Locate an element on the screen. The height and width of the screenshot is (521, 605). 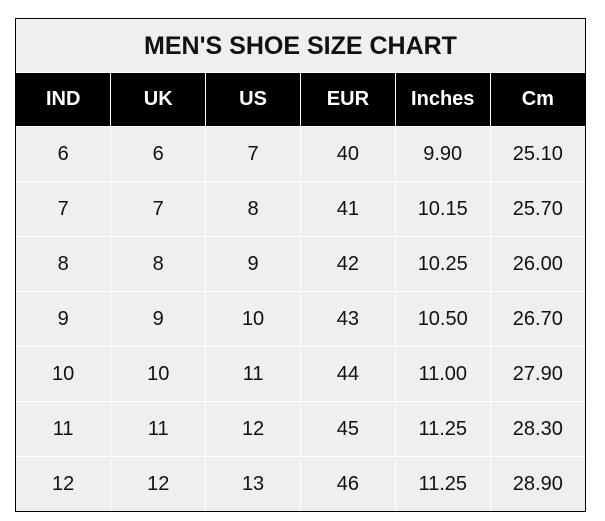
table-cell: 25.70 is located at coordinates (537, 209).